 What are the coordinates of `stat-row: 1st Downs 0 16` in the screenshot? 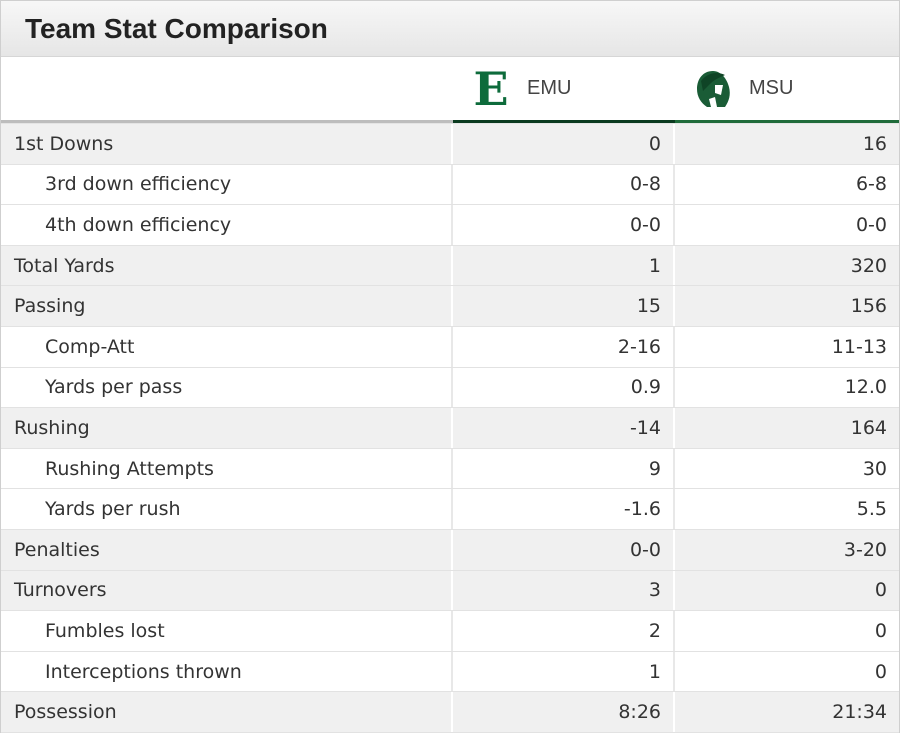 It's located at (450, 144).